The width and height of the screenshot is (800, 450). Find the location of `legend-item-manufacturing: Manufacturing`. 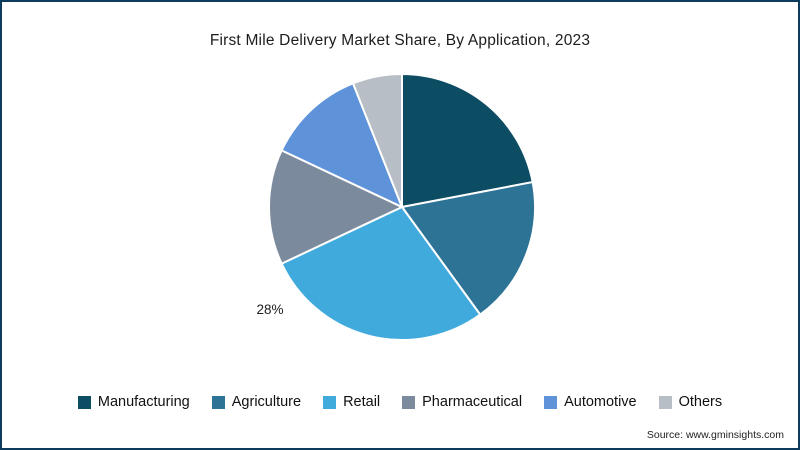

legend-item-manufacturing: Manufacturing is located at coordinates (133, 402).